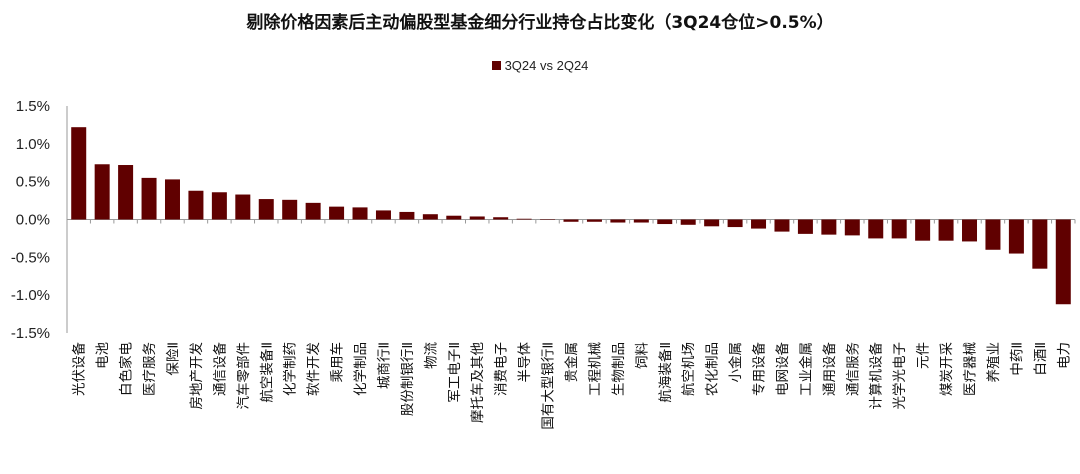 The height and width of the screenshot is (474, 1080). What do you see at coordinates (924, 355) in the screenshot?
I see `x-tick-label: 元件` at bounding box center [924, 355].